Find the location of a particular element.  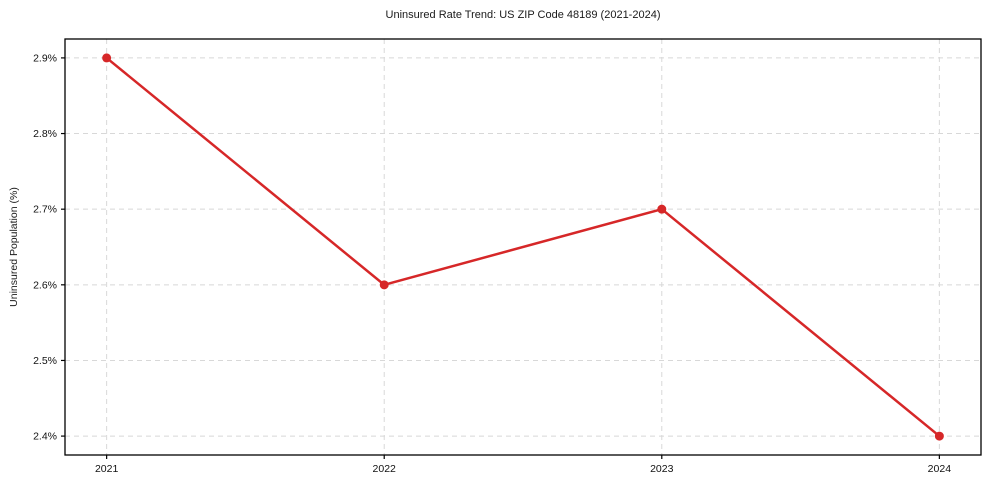

x-tick-label: 2022 is located at coordinates (385, 469).